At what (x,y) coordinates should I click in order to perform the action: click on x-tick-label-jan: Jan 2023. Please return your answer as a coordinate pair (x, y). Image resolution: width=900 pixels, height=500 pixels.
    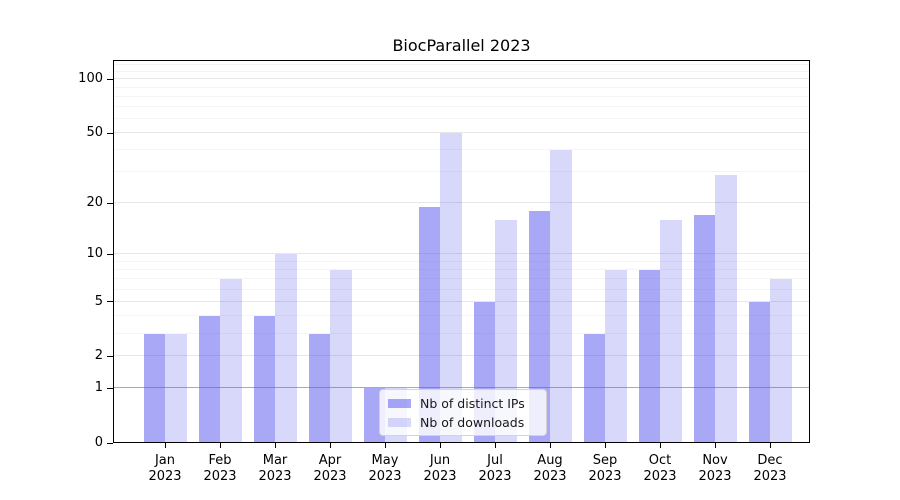
    Looking at the image, I should click on (165, 468).